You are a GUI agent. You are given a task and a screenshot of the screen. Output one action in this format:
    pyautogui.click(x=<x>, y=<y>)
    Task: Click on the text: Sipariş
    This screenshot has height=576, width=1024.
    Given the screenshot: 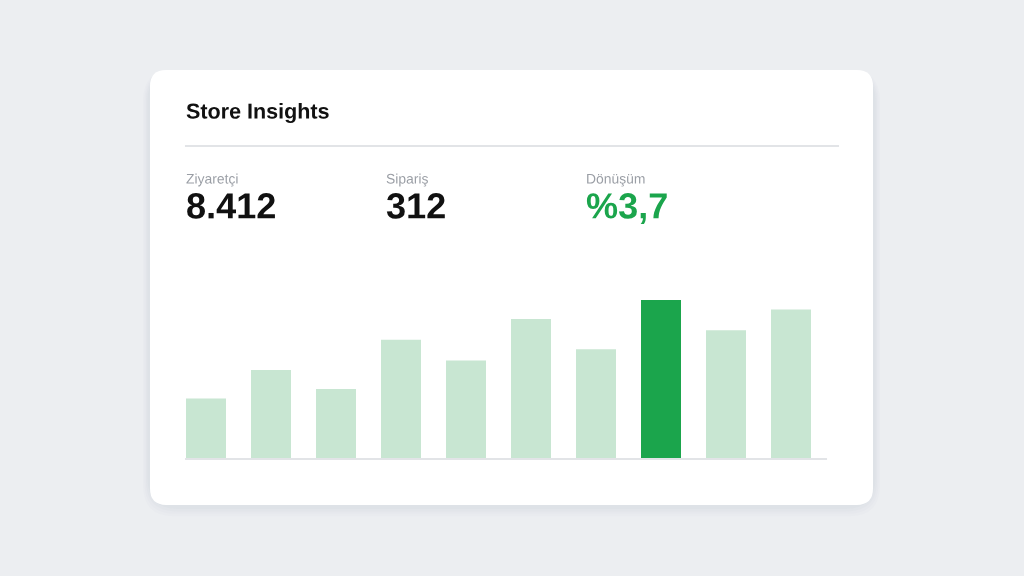 What is the action you would take?
    pyautogui.click(x=407, y=180)
    